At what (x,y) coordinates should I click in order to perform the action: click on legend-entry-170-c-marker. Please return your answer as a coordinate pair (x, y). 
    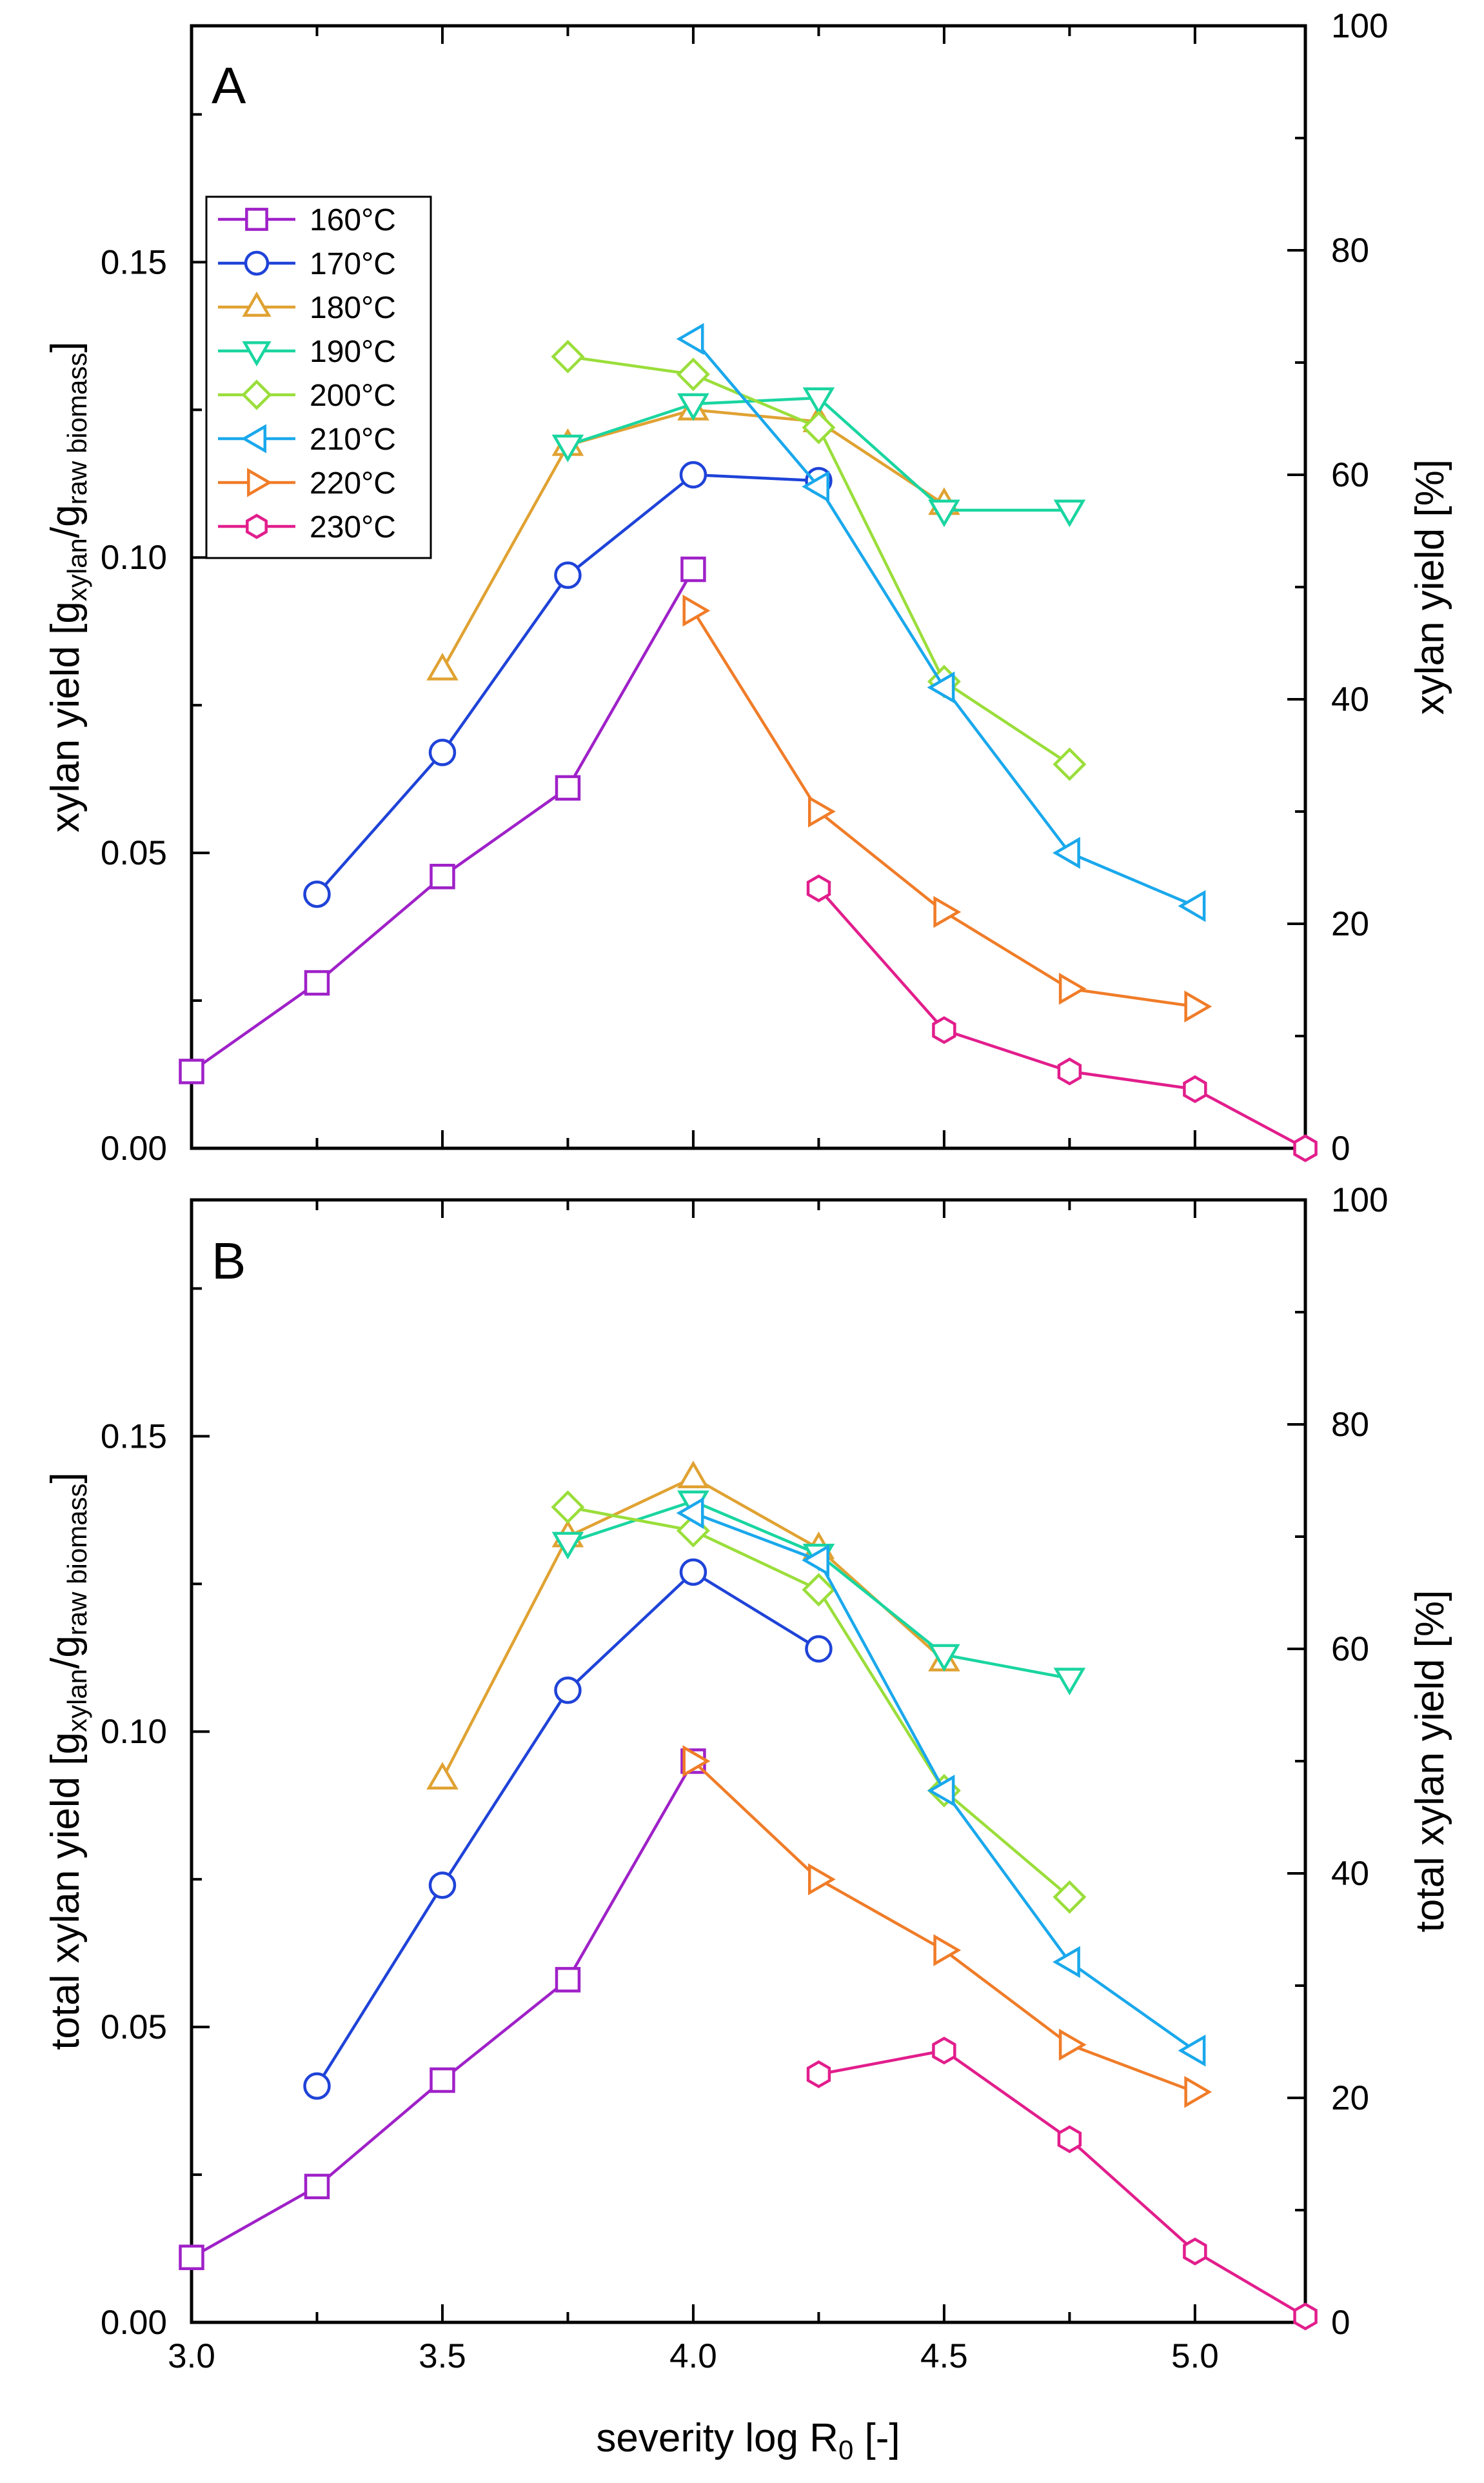
    Looking at the image, I should click on (257, 263).